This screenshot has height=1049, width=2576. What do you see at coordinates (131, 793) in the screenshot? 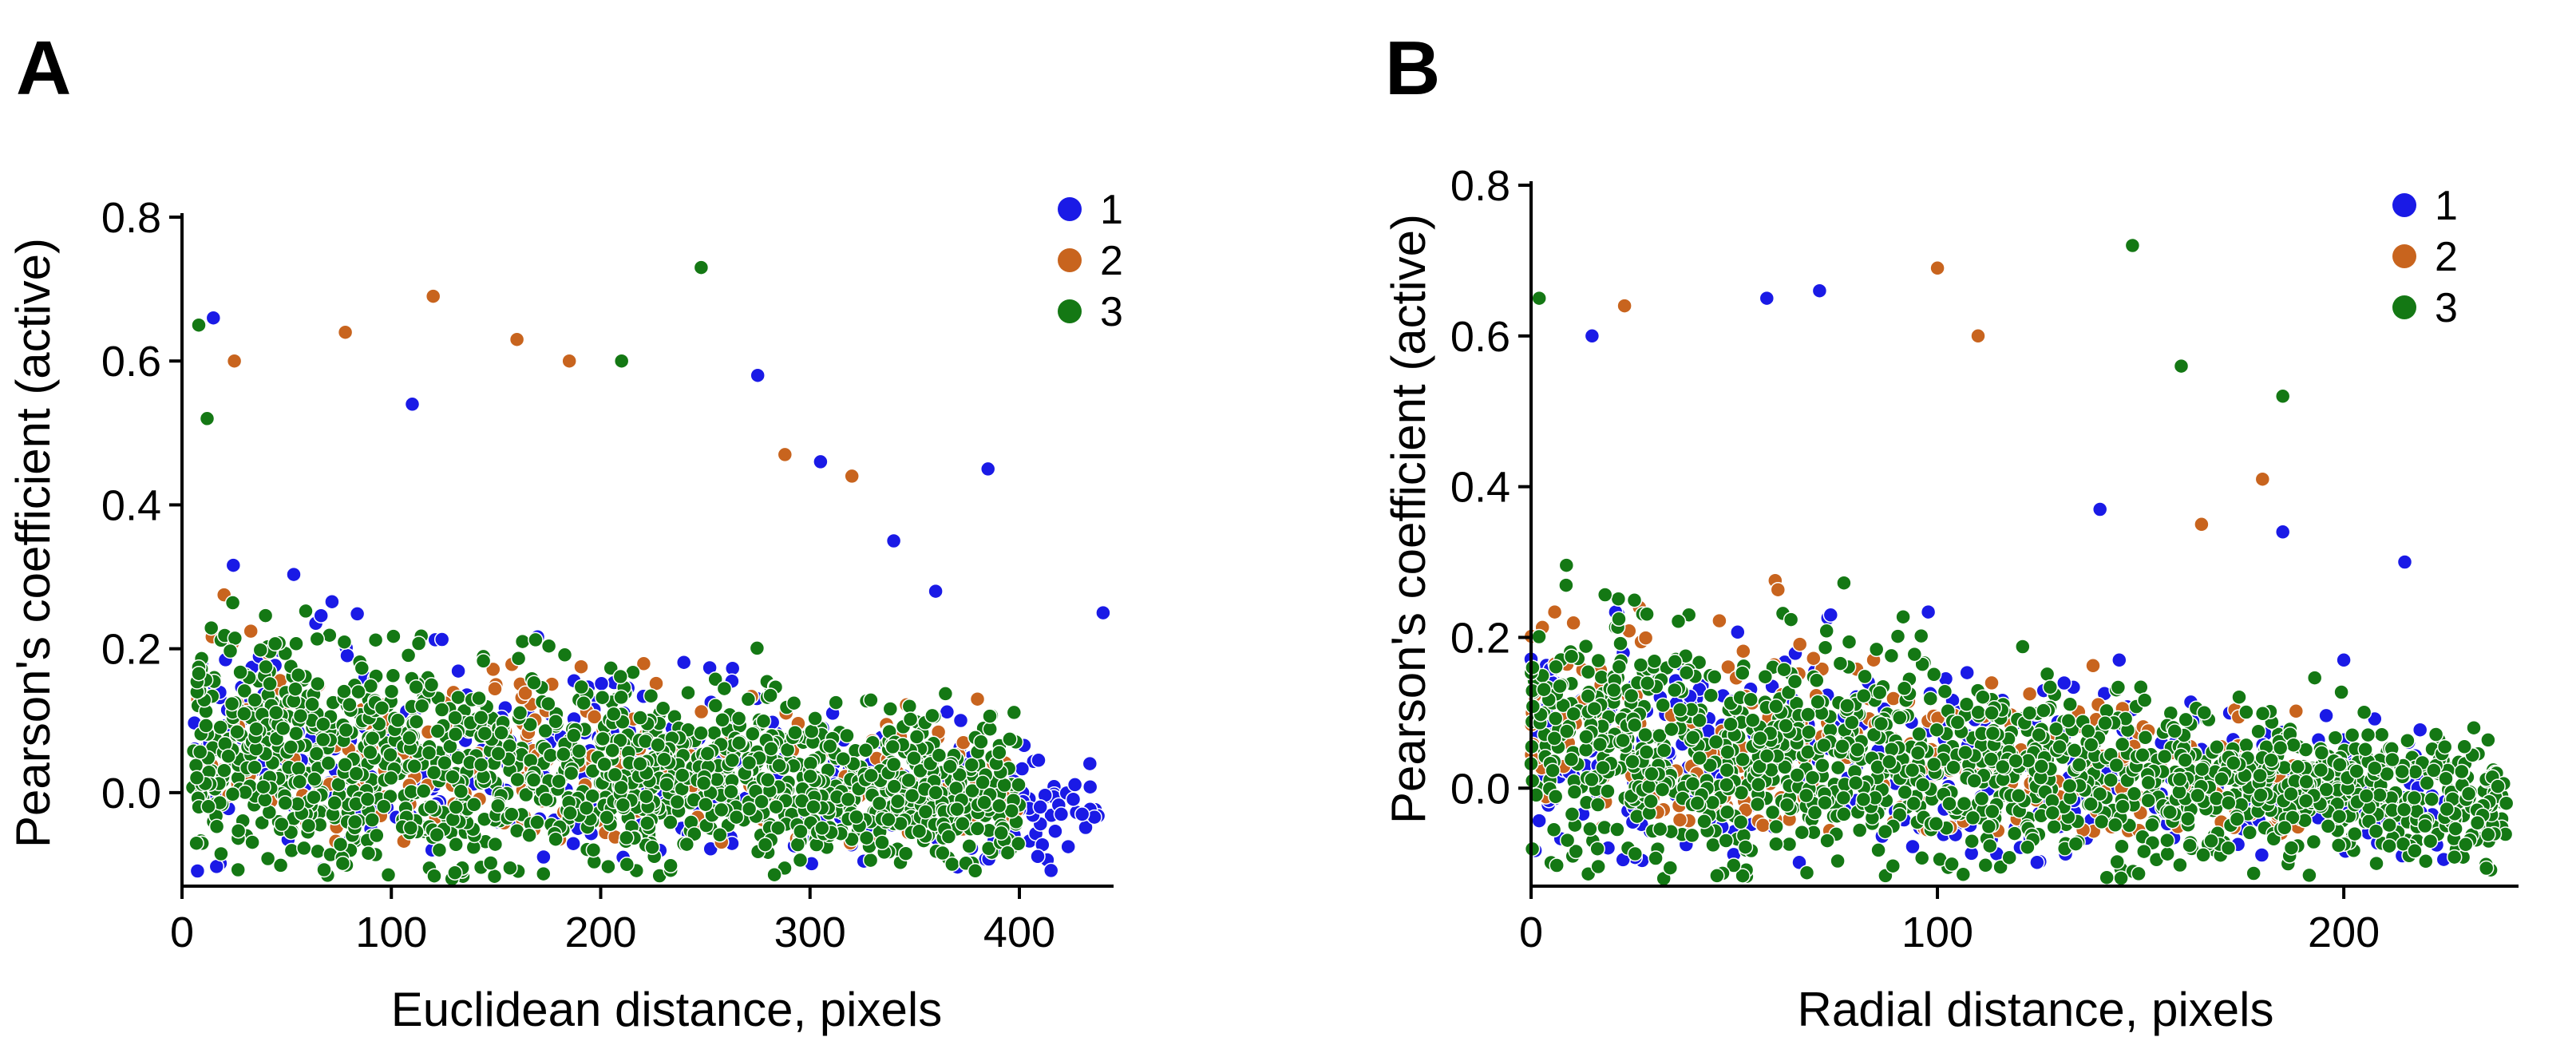
I see `y-tick-label: 0.0` at bounding box center [131, 793].